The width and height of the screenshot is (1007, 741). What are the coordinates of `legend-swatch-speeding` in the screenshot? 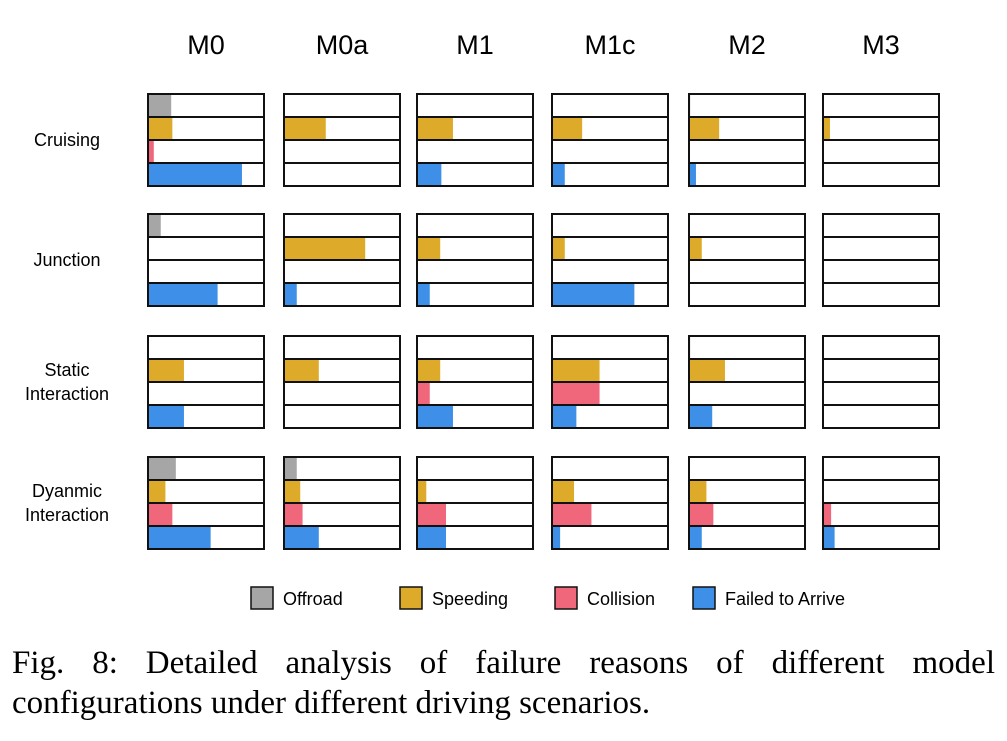 It's located at (411, 598).